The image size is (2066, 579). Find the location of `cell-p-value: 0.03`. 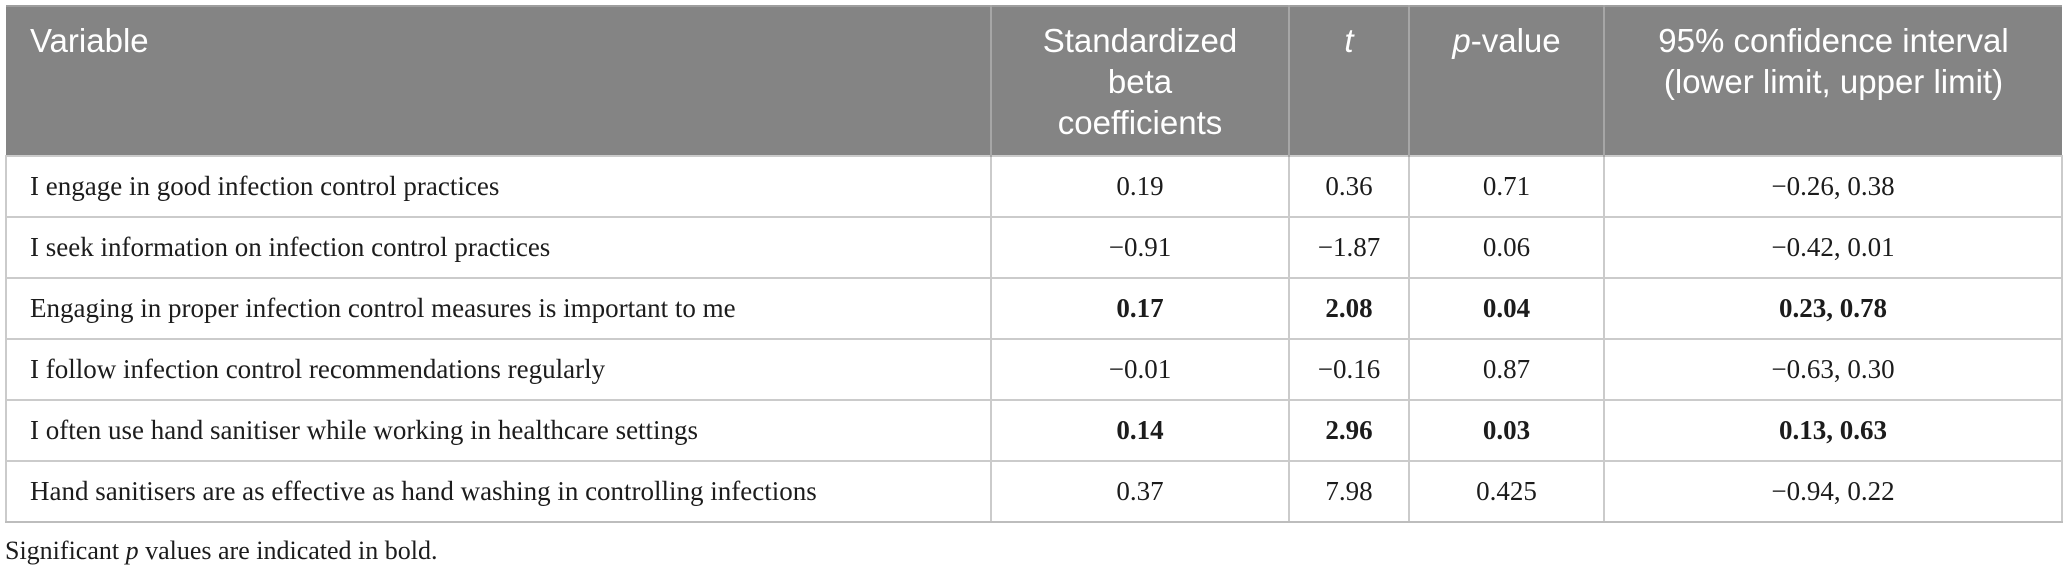

cell-p-value: 0.03 is located at coordinates (1506, 430).